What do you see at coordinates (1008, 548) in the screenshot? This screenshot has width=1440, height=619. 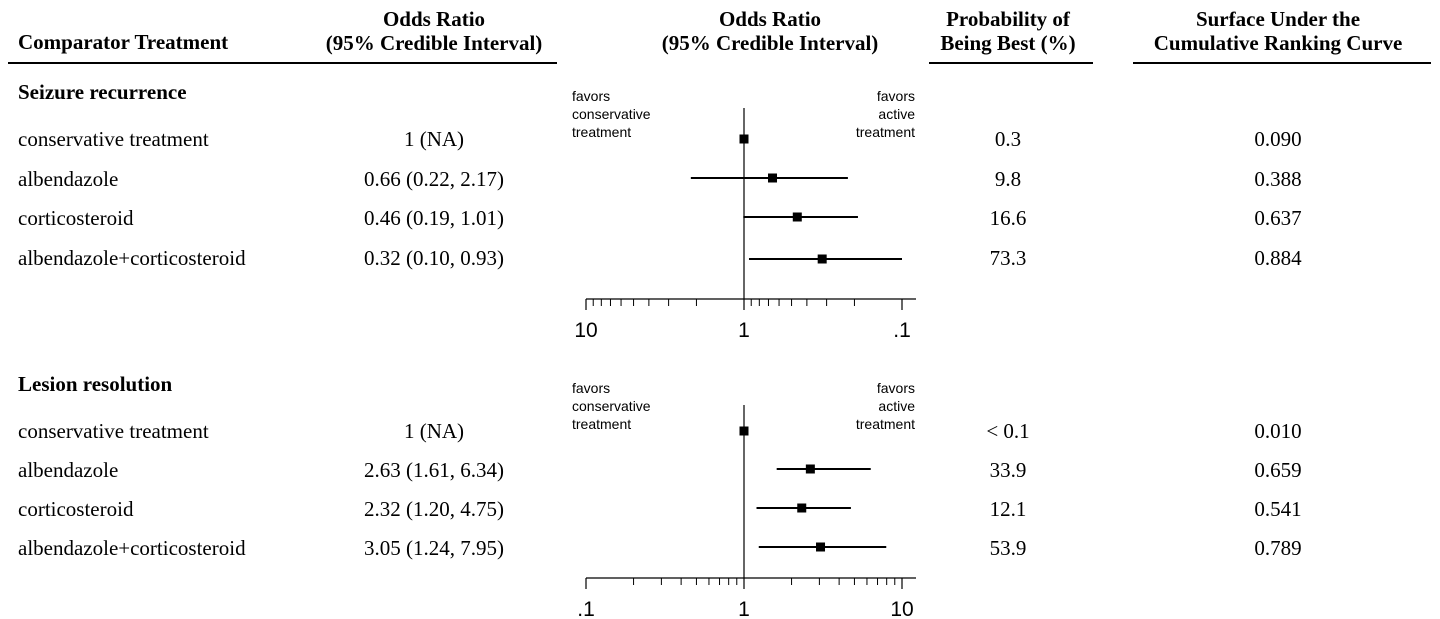 I see `prob-best-value: 53.9` at bounding box center [1008, 548].